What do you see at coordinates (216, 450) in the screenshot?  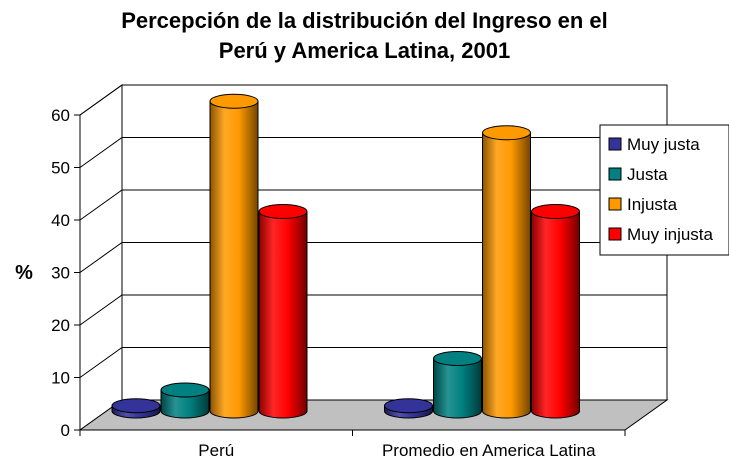 I see `x-category-label: Perú` at bounding box center [216, 450].